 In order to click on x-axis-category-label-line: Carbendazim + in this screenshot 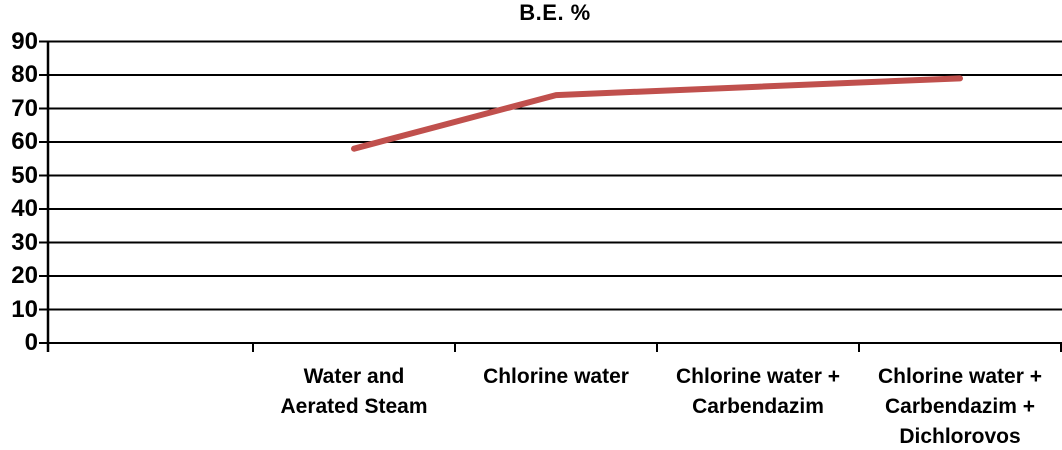, I will do `click(960, 406)`.